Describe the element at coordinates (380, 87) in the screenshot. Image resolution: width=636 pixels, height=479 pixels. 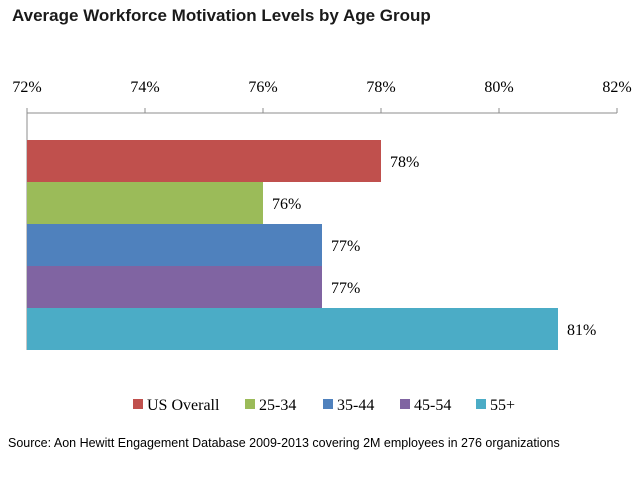
I see `x-tick-label: 78%` at that location.